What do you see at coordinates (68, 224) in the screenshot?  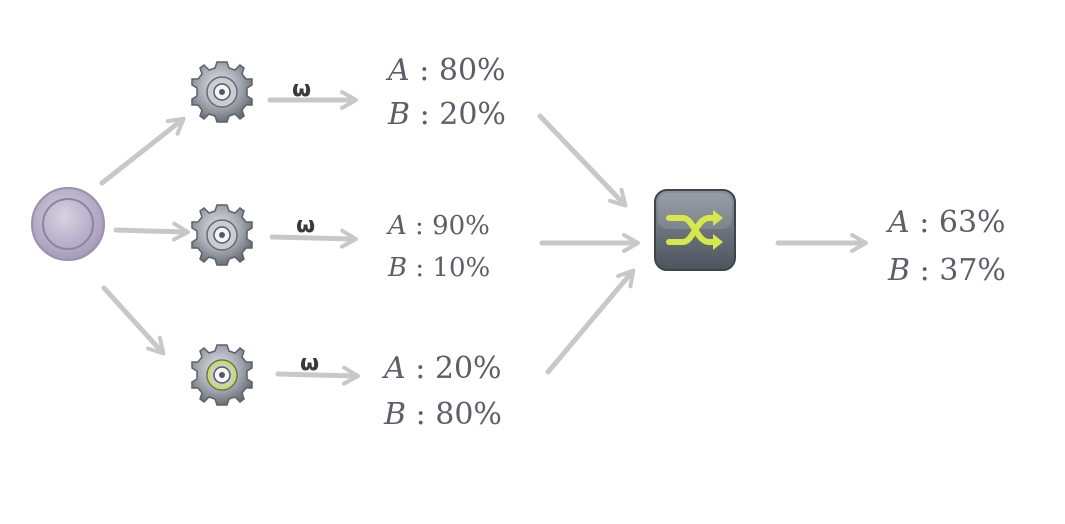 I see `source-circle-icon` at bounding box center [68, 224].